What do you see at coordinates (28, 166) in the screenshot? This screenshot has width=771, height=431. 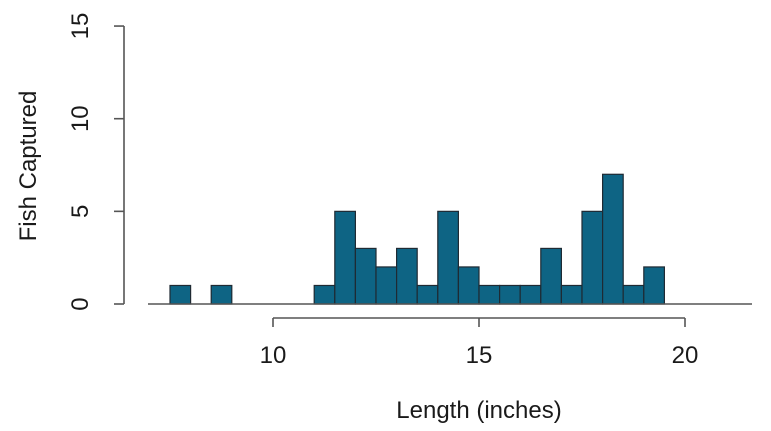 I see `y-axis-title: Fish Captured` at bounding box center [28, 166].